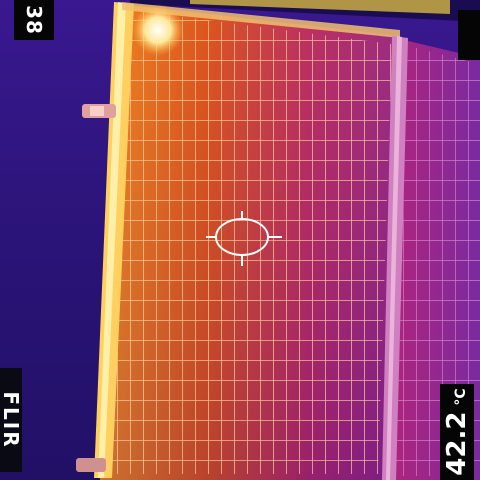 The width and height of the screenshot is (480, 480). What do you see at coordinates (461, 397) in the screenshot?
I see `temperature-unit: °C` at bounding box center [461, 397].